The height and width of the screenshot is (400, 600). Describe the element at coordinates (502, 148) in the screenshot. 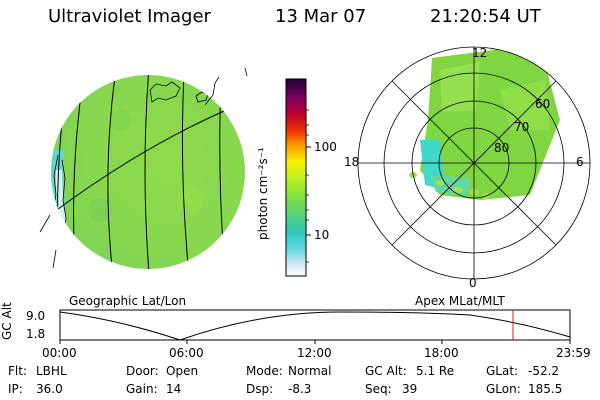

I see `lat-label-80: 80` at that location.